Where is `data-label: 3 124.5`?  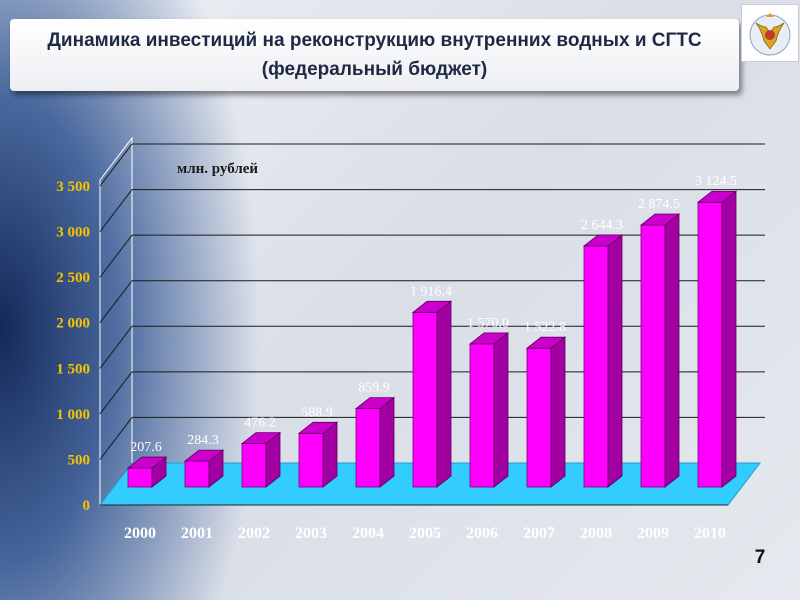
data-label: 3 124.5 is located at coordinates (716, 181).